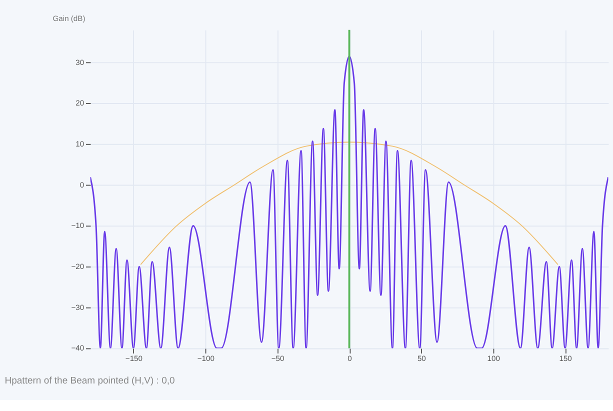 Image resolution: width=613 pixels, height=411 pixels. What do you see at coordinates (82, 185) in the screenshot?
I see `y-tick-label: 0` at bounding box center [82, 185].